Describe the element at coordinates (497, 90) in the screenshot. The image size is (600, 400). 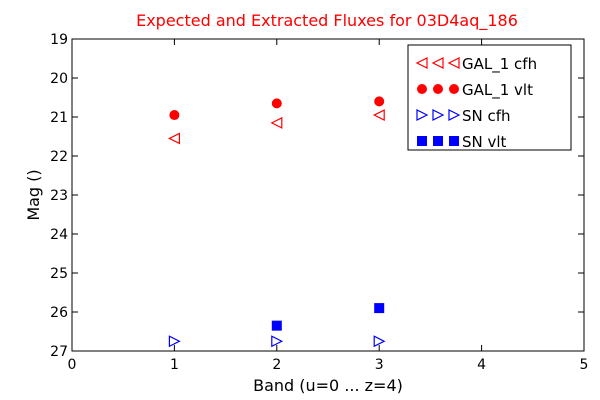
I see `legend-label: GAL_1 vlt` at that location.